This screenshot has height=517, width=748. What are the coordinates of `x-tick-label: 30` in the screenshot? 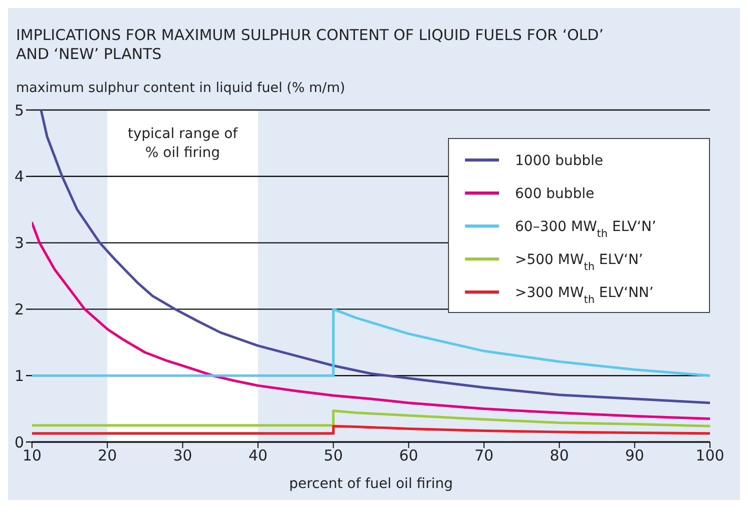 It's located at (182, 455).